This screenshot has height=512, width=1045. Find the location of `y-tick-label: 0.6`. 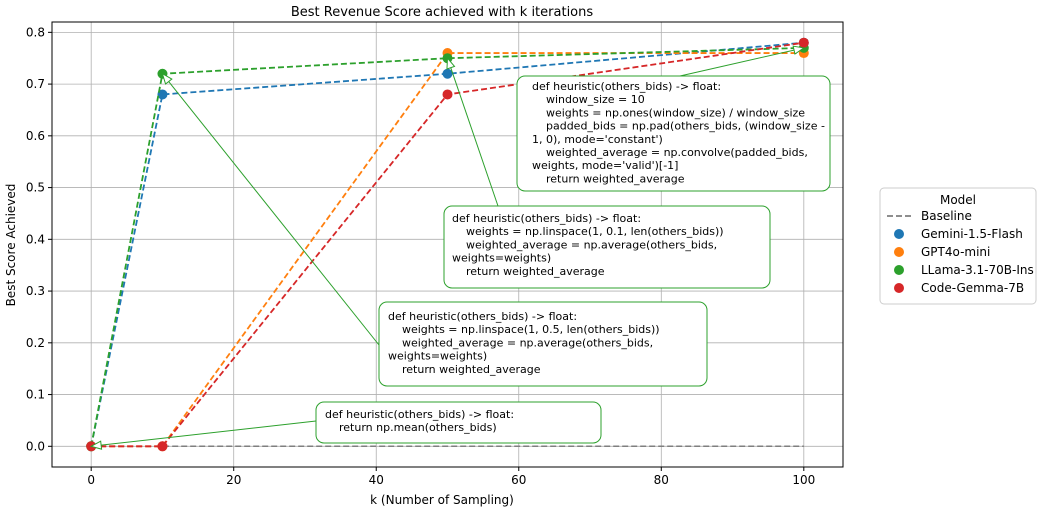

y-tick-label: 0.6 is located at coordinates (35, 136).